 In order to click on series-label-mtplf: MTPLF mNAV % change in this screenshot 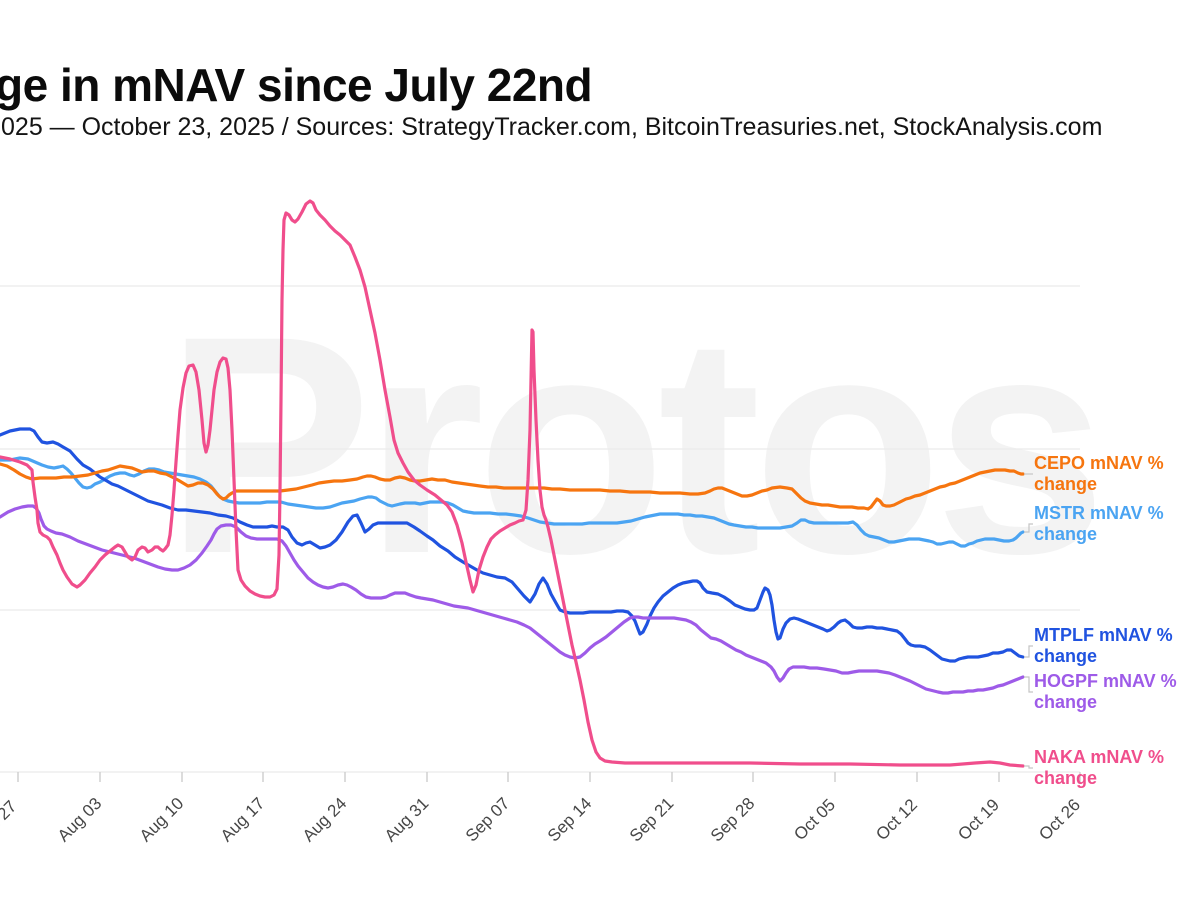, I will do `click(1103, 646)`.